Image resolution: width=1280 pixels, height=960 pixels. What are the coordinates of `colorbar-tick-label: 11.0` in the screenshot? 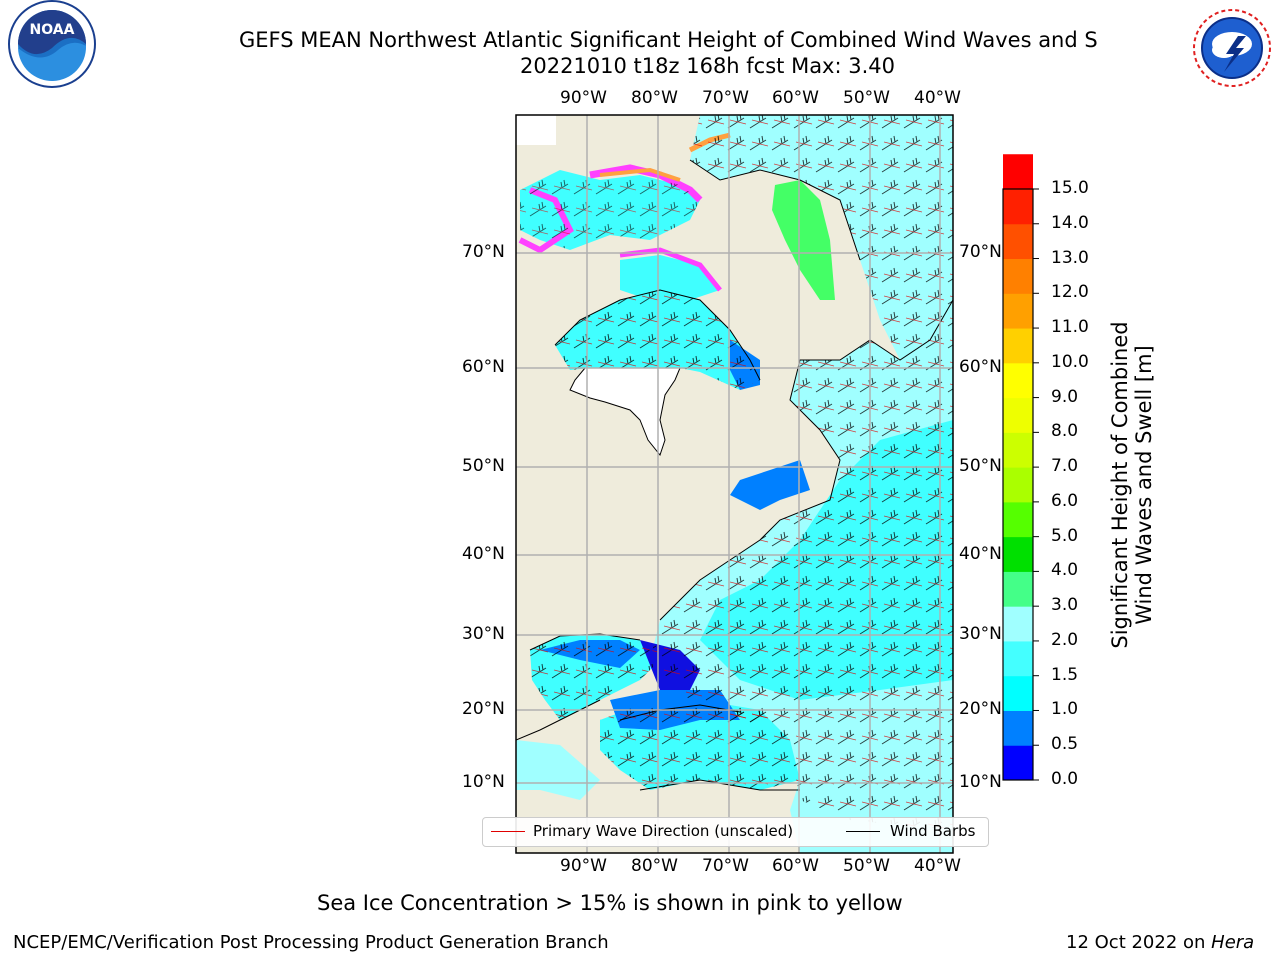 It's located at (1070, 327).